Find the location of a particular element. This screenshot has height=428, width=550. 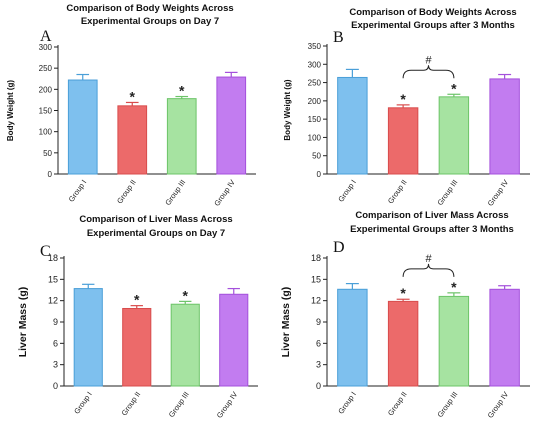

panel-letter: C is located at coordinates (45, 251).